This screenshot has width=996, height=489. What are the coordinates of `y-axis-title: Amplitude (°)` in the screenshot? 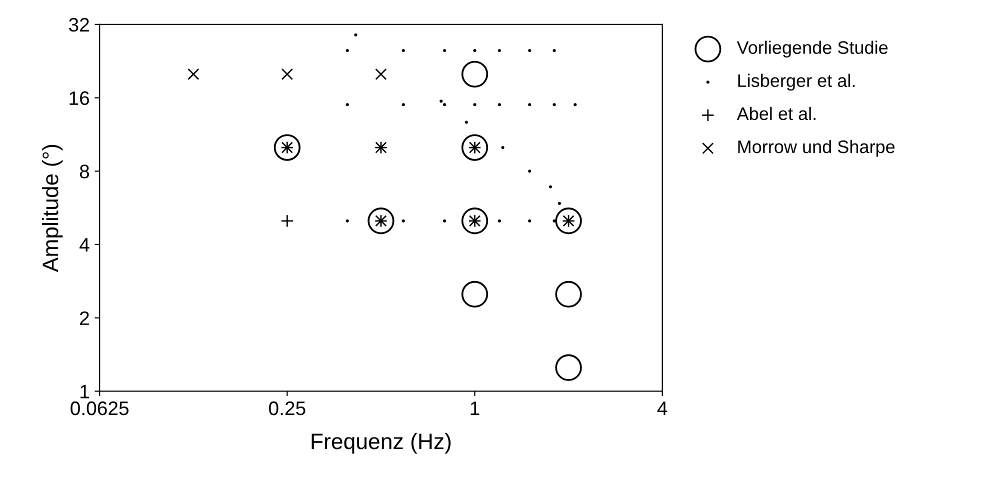 It's located at (52, 208).